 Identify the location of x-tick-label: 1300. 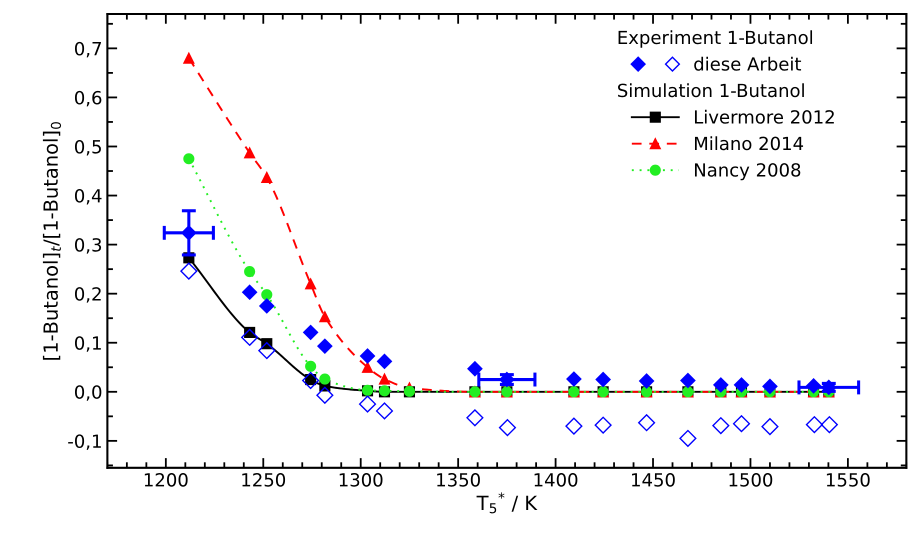
(361, 480).